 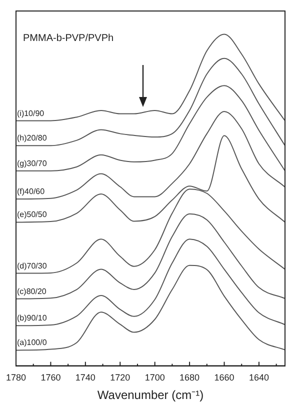 I want to click on series-label: (f)40/60, so click(x=31, y=191).